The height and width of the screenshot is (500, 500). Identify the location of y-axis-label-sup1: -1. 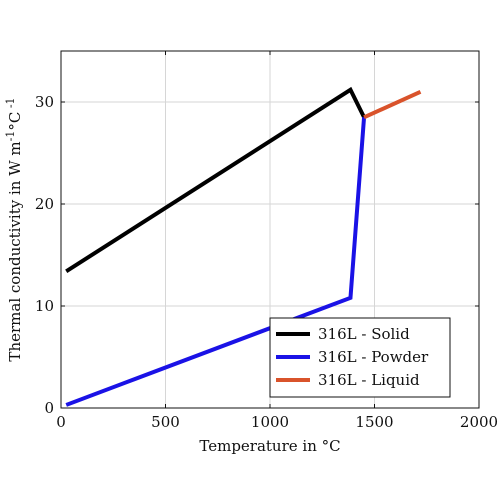
(10, 136).